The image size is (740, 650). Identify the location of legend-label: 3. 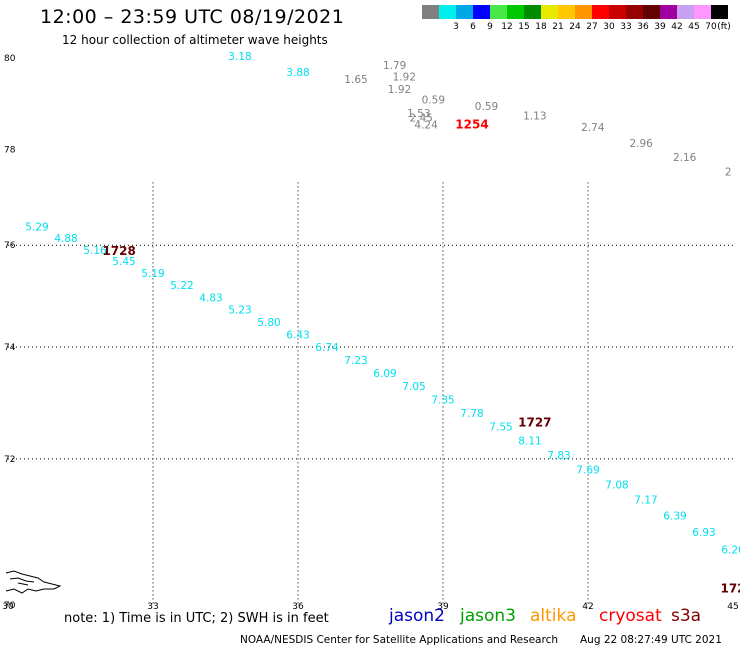
(456, 27).